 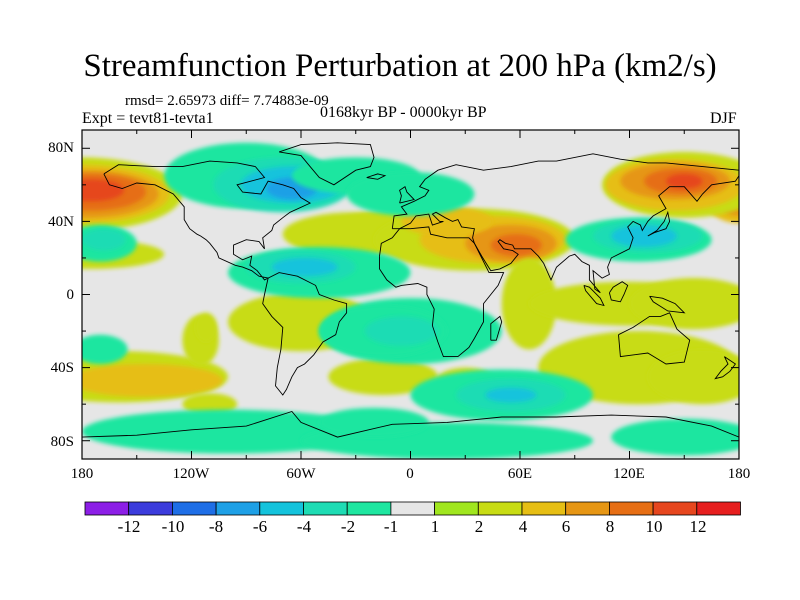 What do you see at coordinates (148, 118) in the screenshot?
I see `experiment-label: Expt = tevt81-tevta1` at bounding box center [148, 118].